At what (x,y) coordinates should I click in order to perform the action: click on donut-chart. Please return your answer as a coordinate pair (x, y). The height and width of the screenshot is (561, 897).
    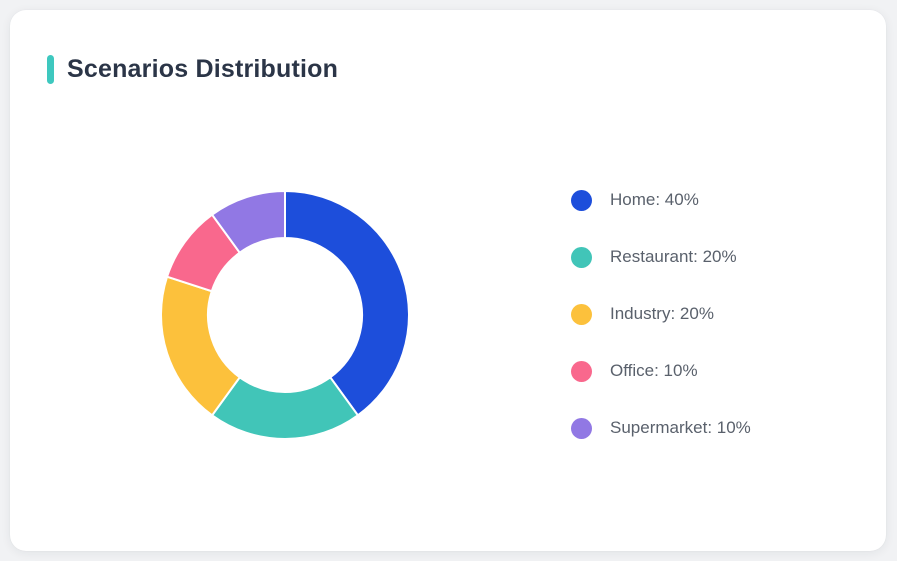
    Looking at the image, I should click on (285, 314).